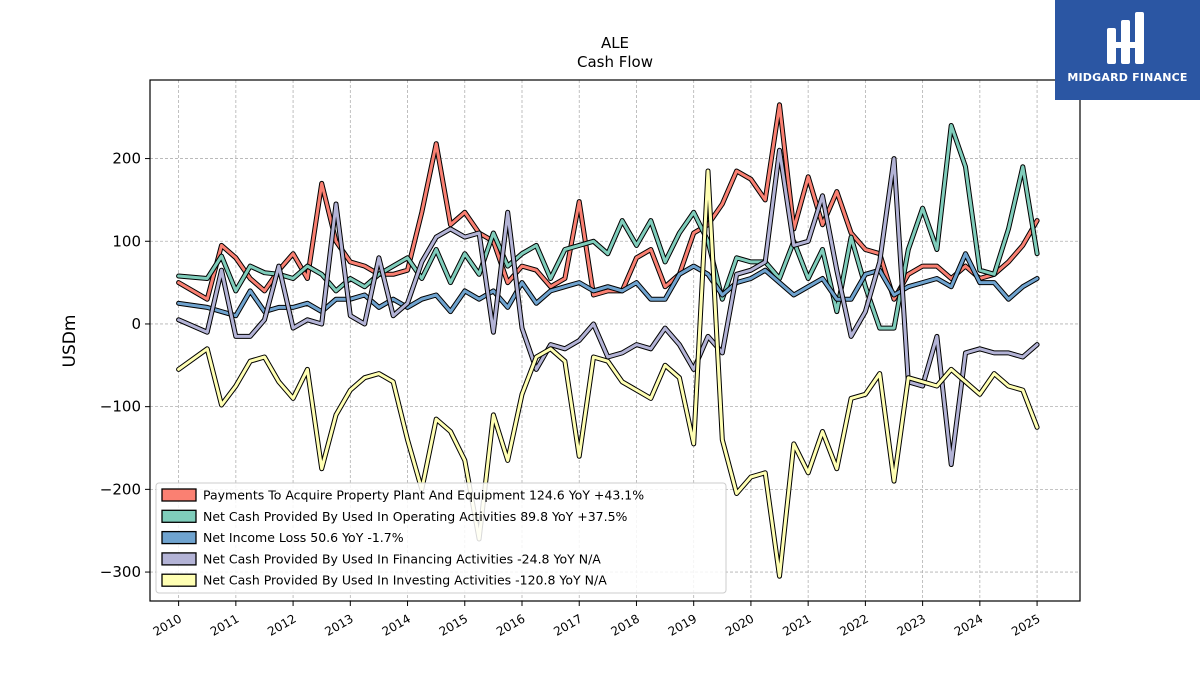 This screenshot has height=675, width=1200. Describe the element at coordinates (1125, 38) in the screenshot. I see `logo-mark-icon` at that location.